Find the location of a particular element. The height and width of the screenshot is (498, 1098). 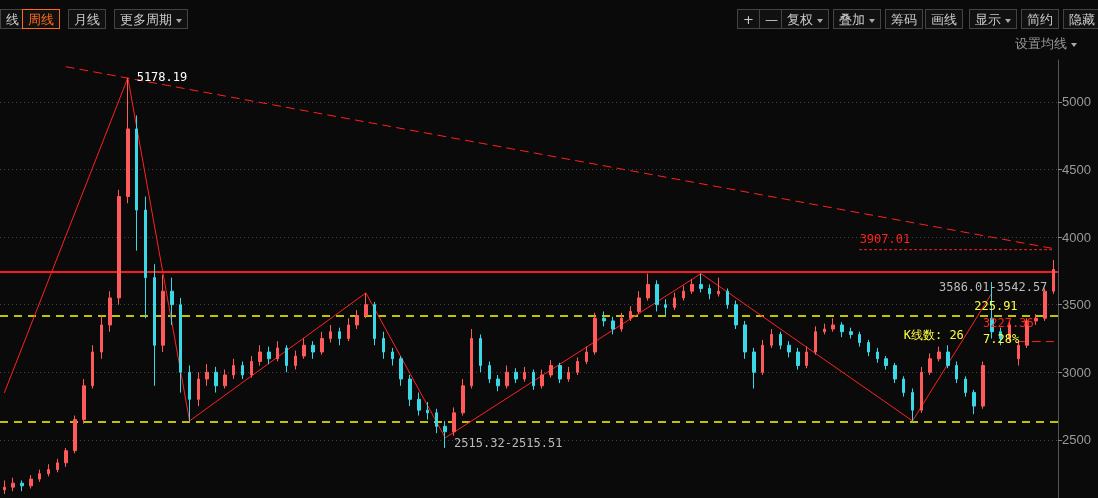

text: 显示 is located at coordinates (988, 19).